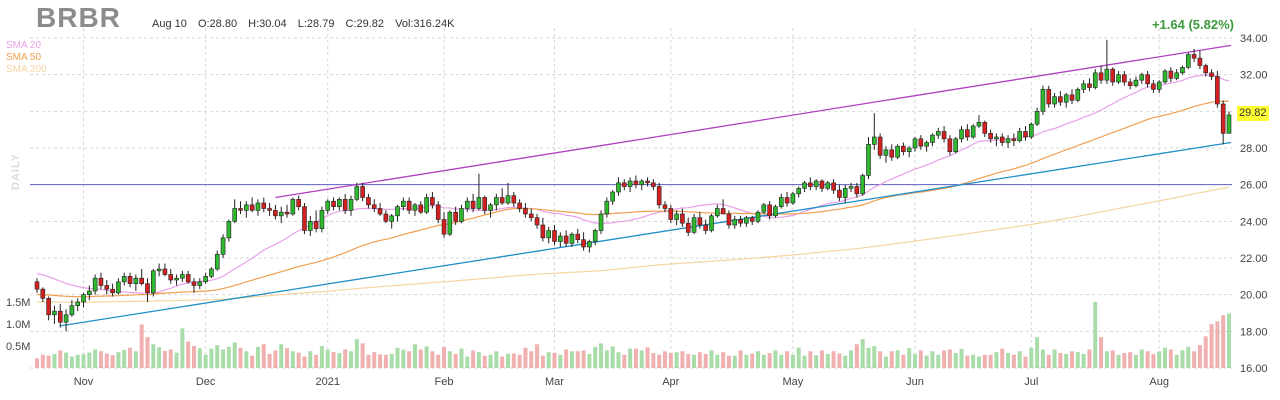  Describe the element at coordinates (554, 382) in the screenshot. I see `date-tick-label: Mar` at that location.